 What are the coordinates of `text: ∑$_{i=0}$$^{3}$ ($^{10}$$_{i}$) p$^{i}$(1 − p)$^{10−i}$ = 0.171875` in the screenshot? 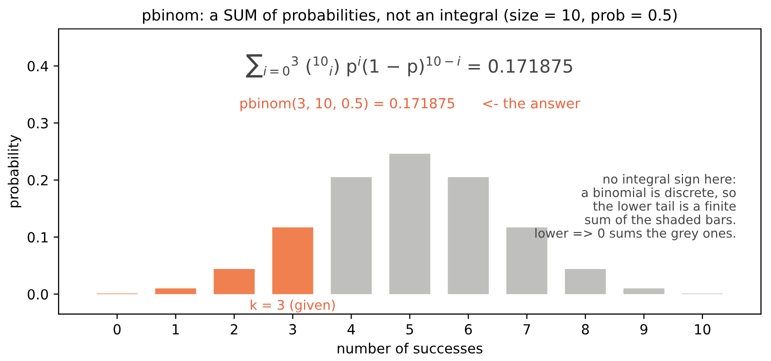 It's located at (409, 66).